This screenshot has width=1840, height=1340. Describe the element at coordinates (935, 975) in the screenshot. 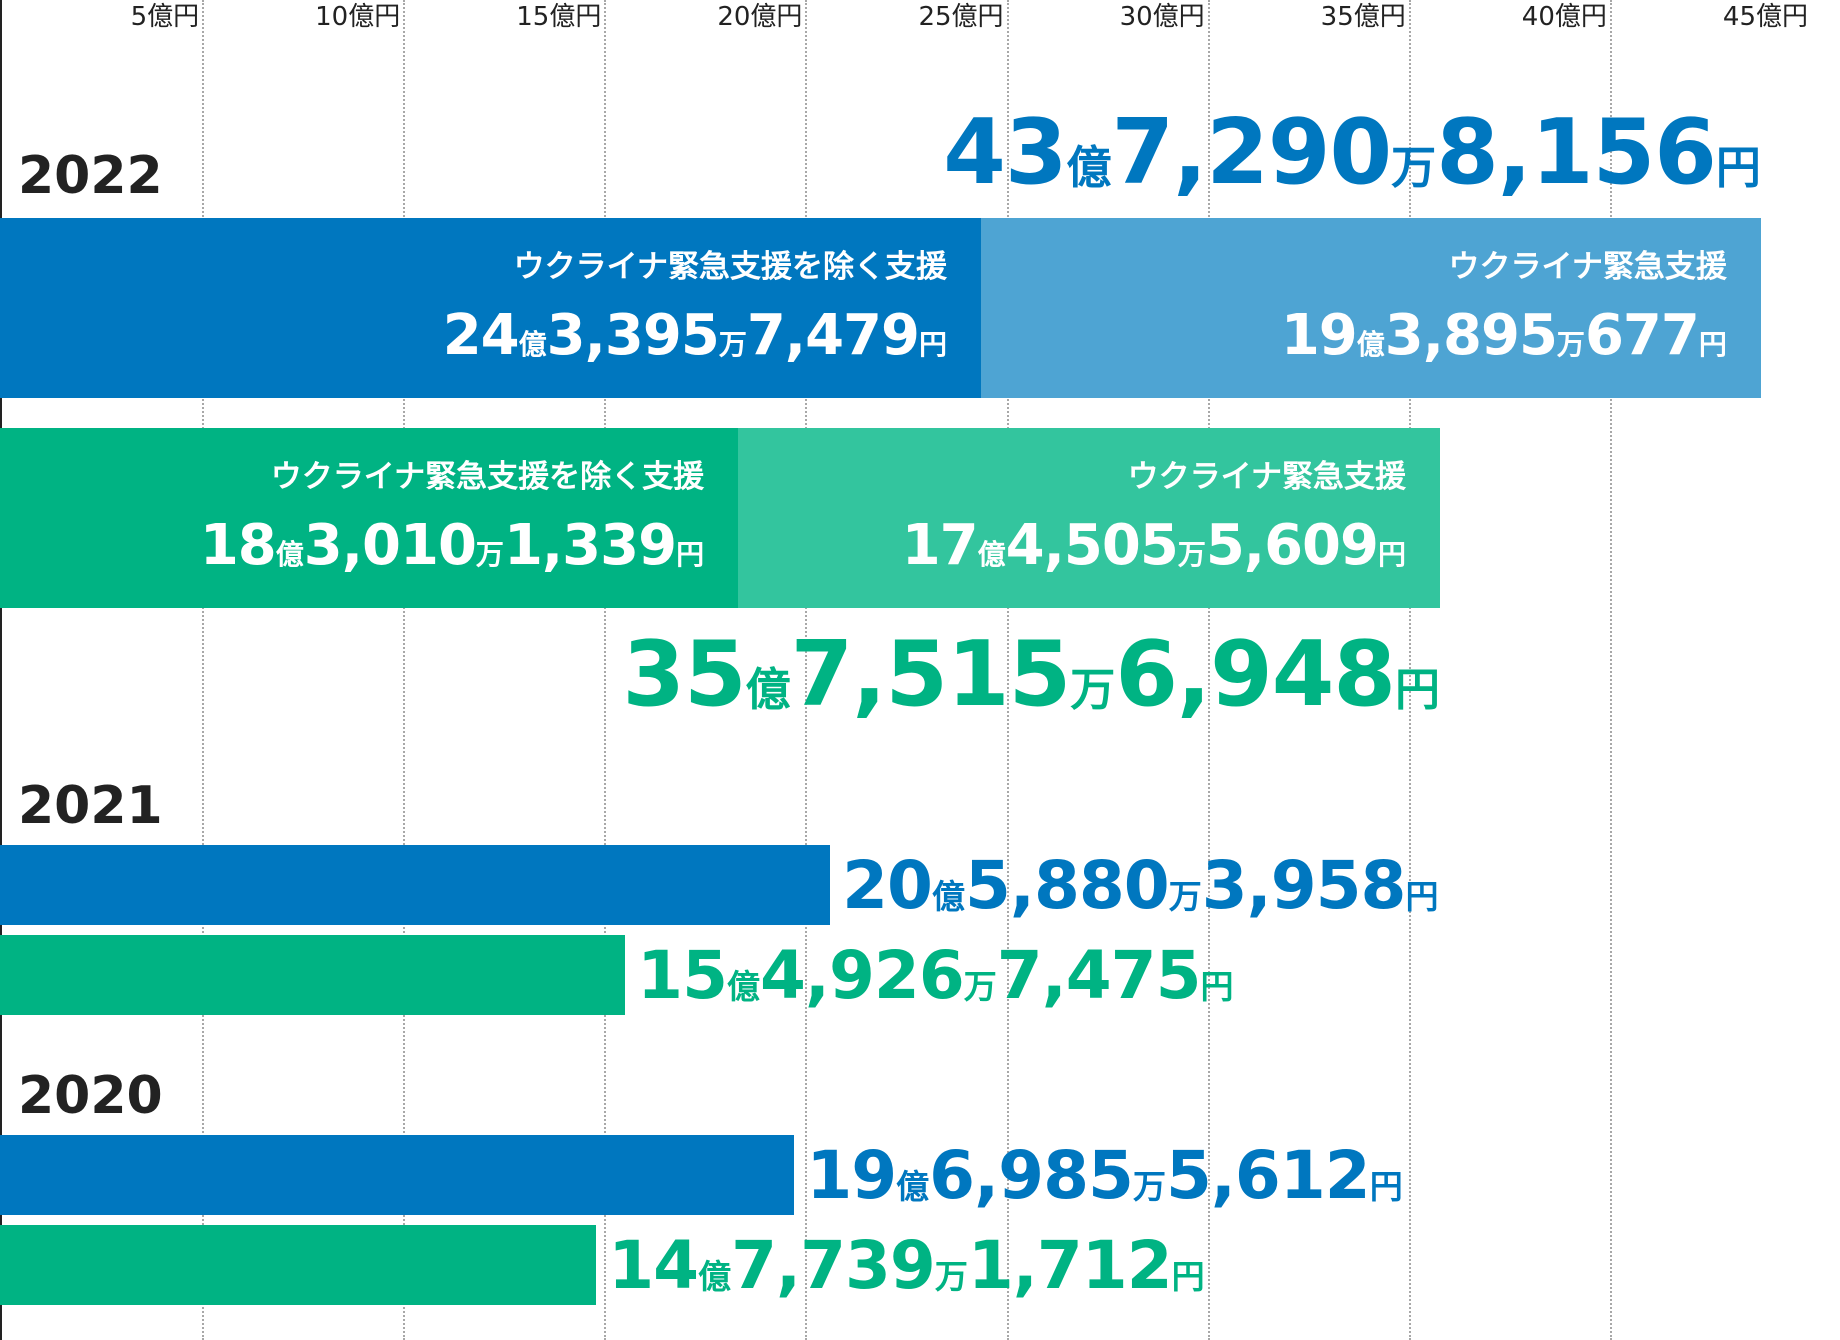

I see `bar-amount: 15億4,926万7,475円` at that location.